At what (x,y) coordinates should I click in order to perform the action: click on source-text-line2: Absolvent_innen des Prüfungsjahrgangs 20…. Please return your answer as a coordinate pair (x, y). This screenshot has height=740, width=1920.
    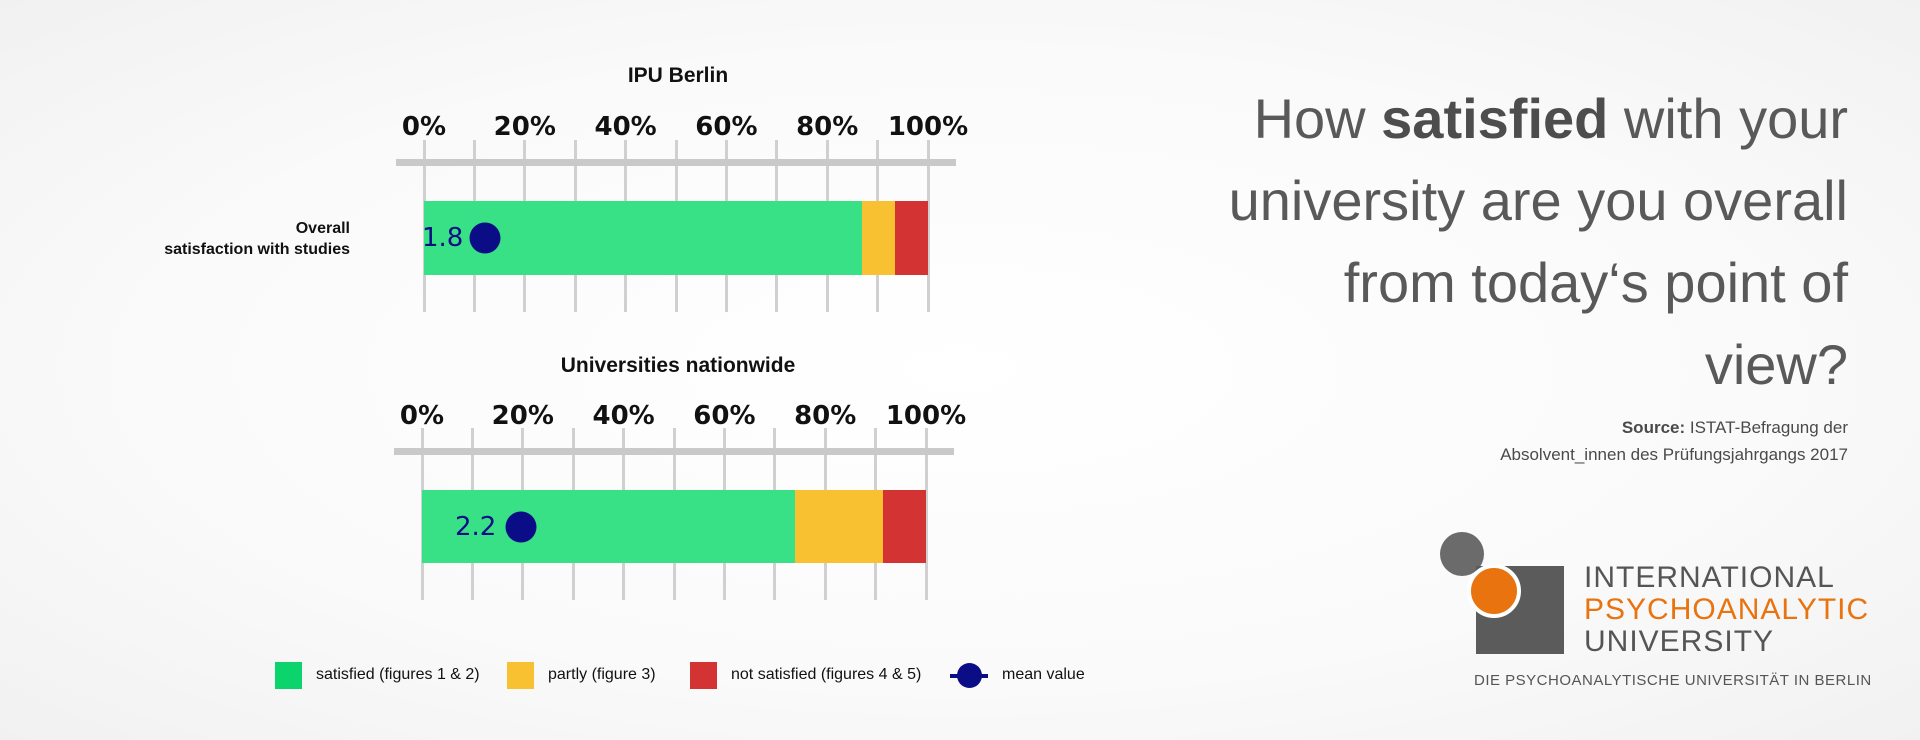
    Looking at the image, I should click on (1674, 454).